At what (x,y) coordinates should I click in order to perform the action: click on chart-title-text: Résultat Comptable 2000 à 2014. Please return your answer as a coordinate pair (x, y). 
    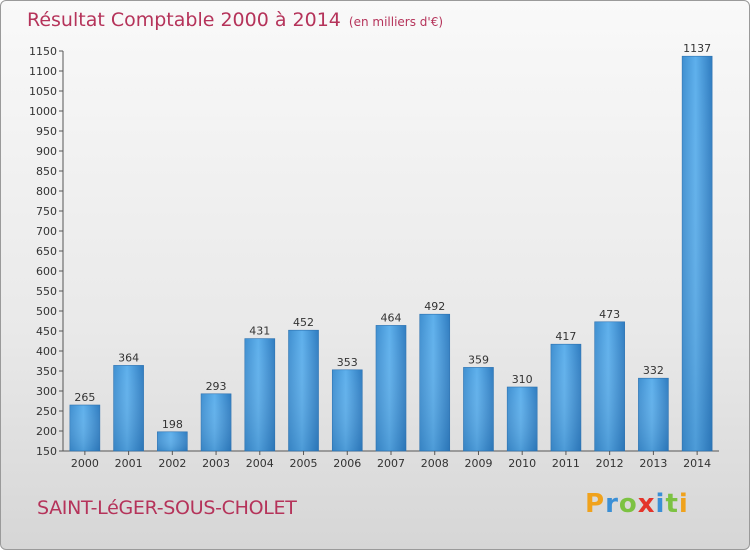
    Looking at the image, I should click on (184, 20).